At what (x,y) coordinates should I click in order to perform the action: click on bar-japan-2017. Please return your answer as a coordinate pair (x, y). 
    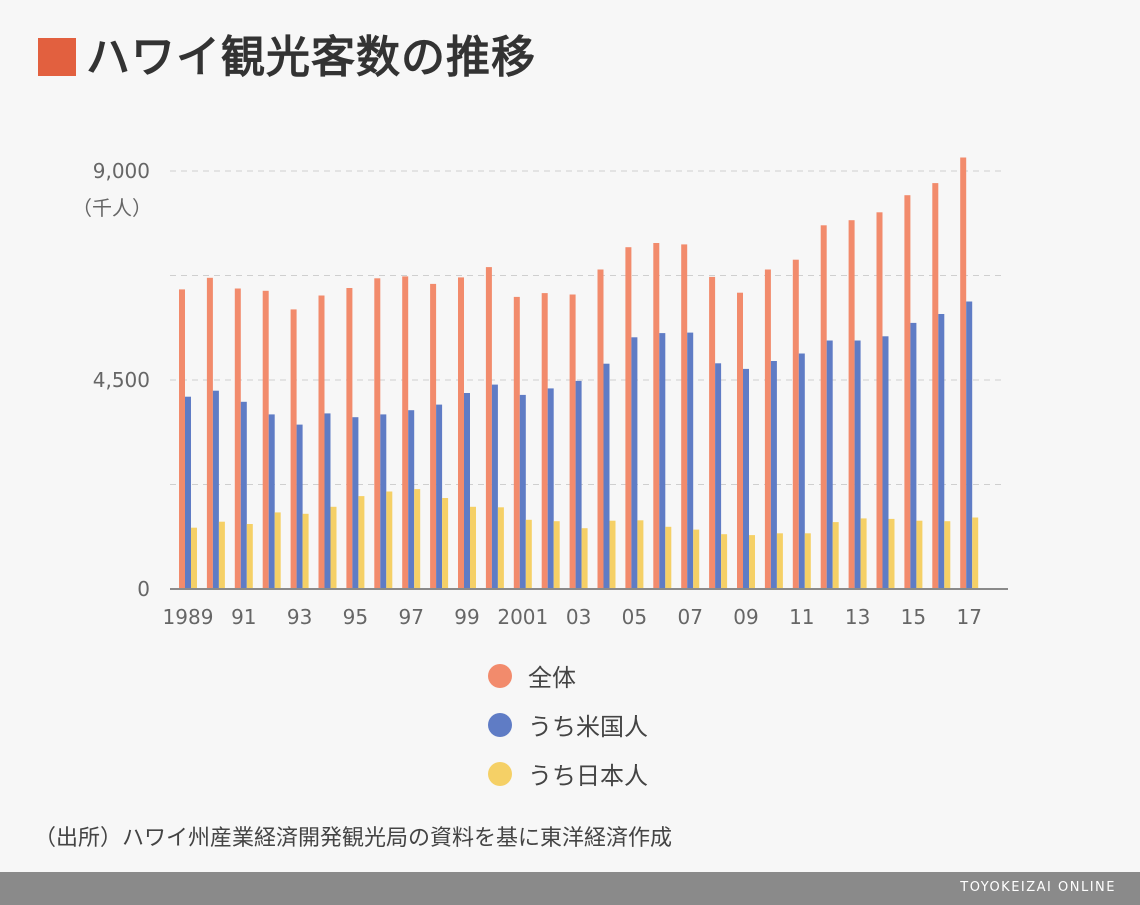
    Looking at the image, I should click on (975, 553).